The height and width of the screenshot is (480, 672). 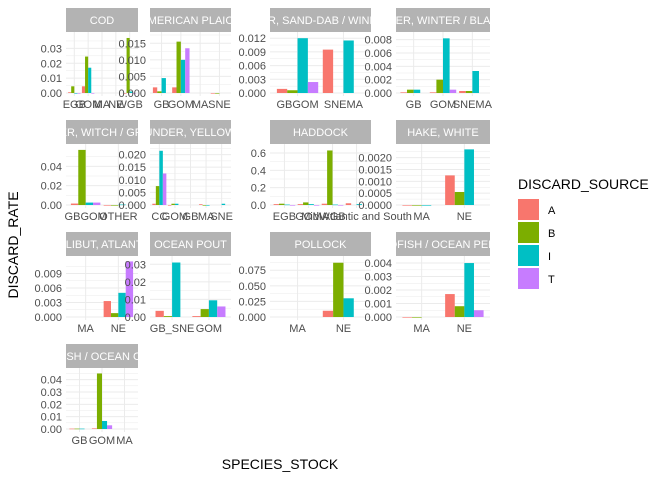 I want to click on y-tick-label: 0.00, so click(x=51, y=430).